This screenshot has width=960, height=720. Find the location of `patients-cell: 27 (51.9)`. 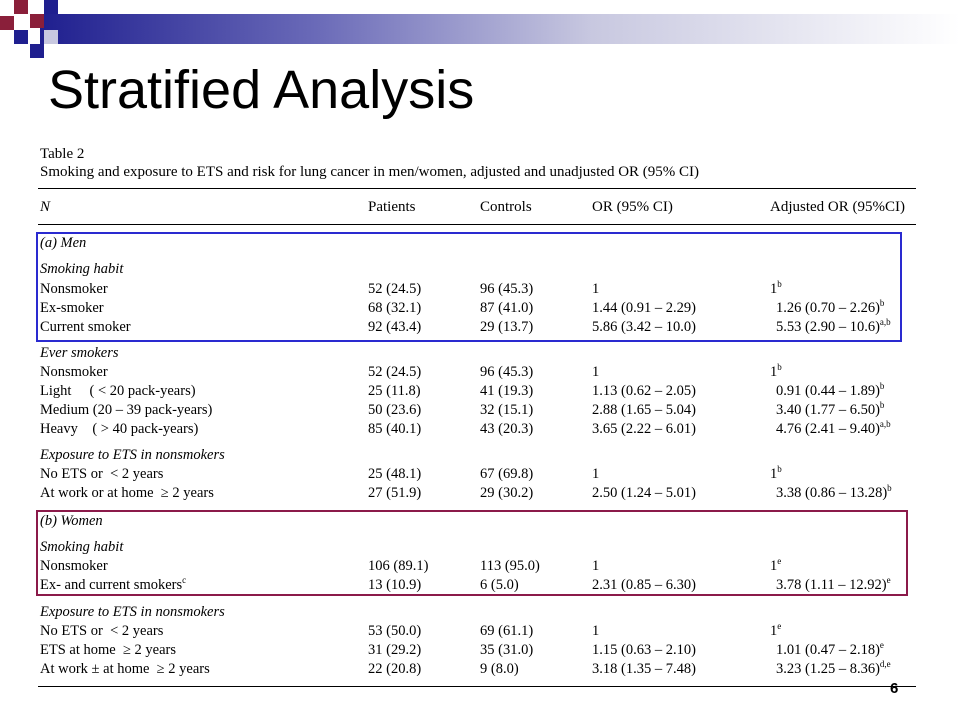

patients-cell: 27 (51.9) is located at coordinates (395, 493).